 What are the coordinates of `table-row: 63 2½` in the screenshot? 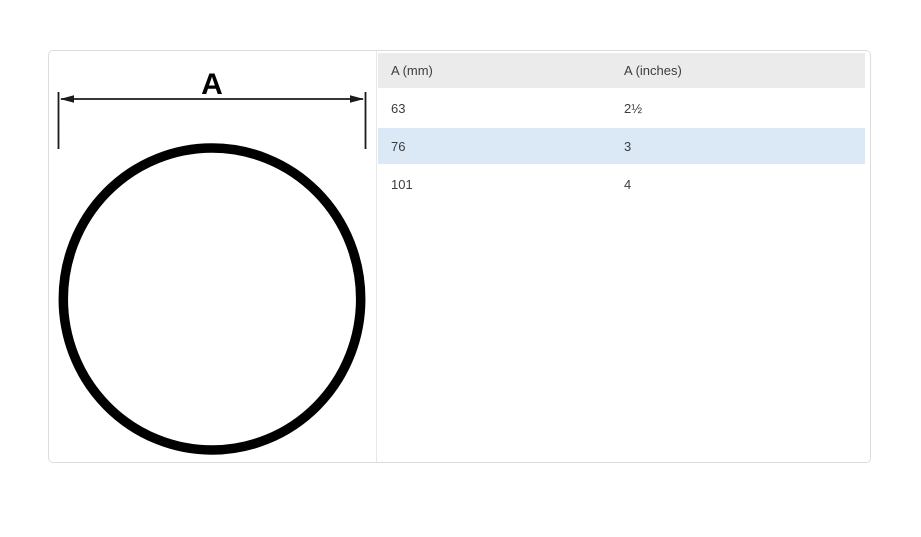 It's located at (621, 108).